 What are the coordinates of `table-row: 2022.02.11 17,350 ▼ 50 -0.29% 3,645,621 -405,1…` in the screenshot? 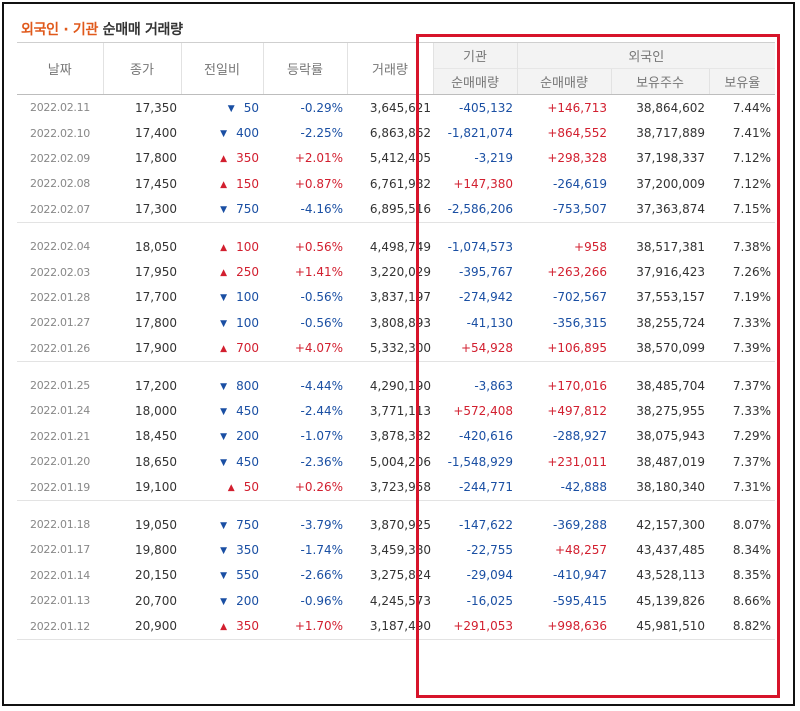 It's located at (396, 108).